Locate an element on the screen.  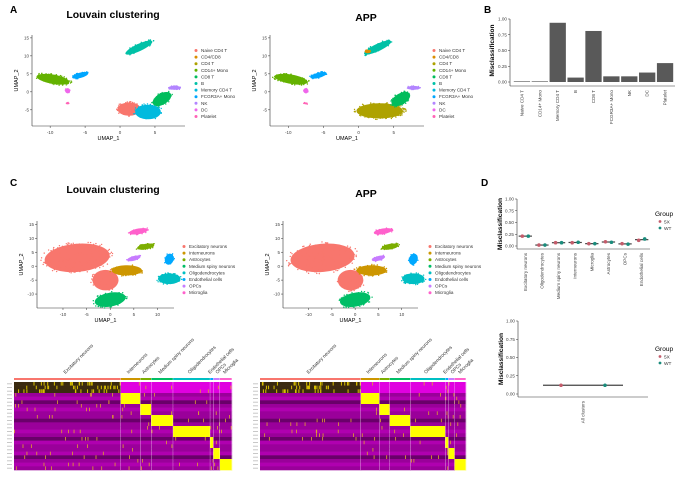
point-wt is located at coordinates (611, 242).